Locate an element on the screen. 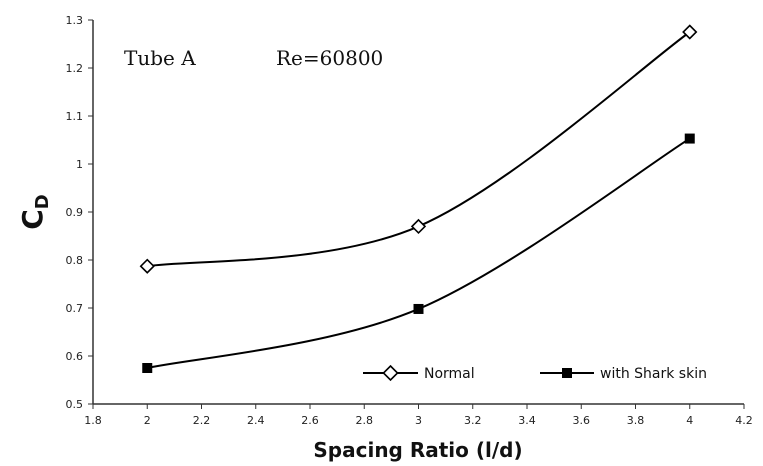 Image resolution: width=763 pixels, height=466 pixels. x-tick-label: 3.2 is located at coordinates (473, 420).